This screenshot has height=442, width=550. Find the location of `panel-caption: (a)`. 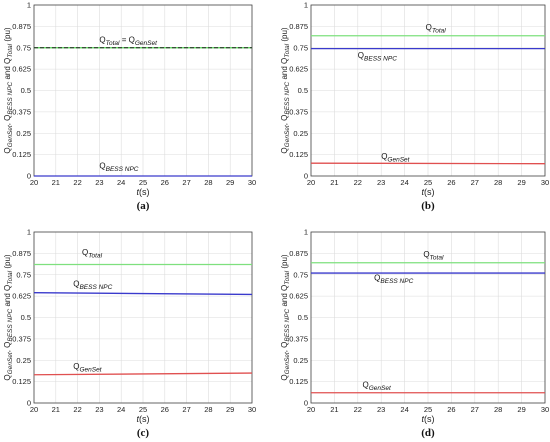

panel-caption: (a) is located at coordinates (143, 206).